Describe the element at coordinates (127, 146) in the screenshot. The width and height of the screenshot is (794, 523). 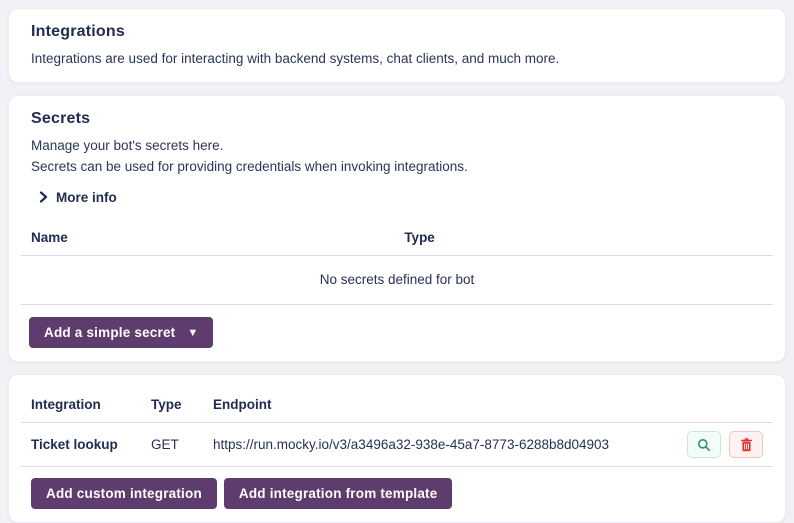
I see `secrets-description-line1: Manage your bot's secrets here.` at that location.